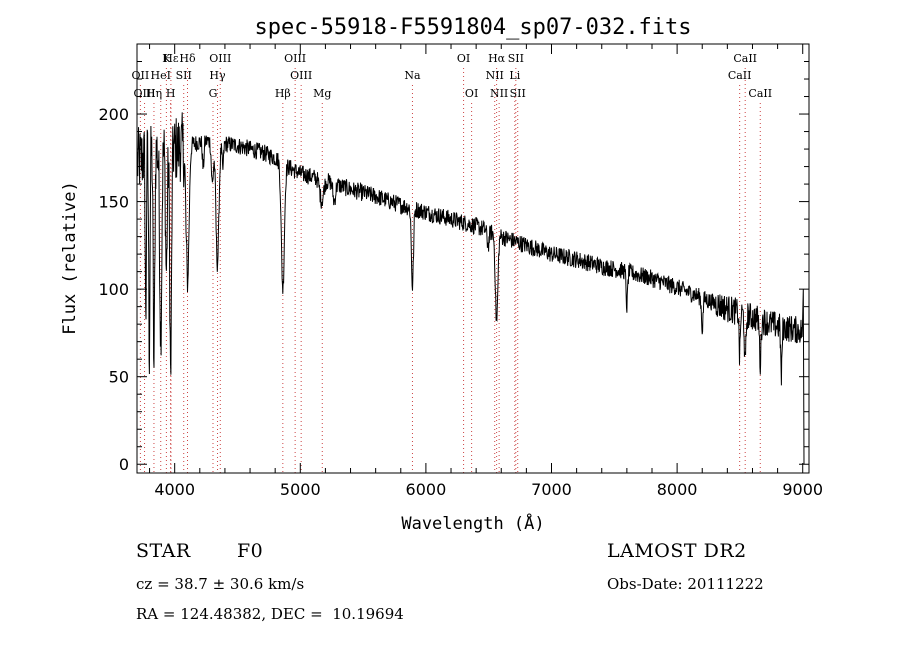  What do you see at coordinates (161, 75) in the screenshot?
I see `marker-label: HeI` at bounding box center [161, 75].